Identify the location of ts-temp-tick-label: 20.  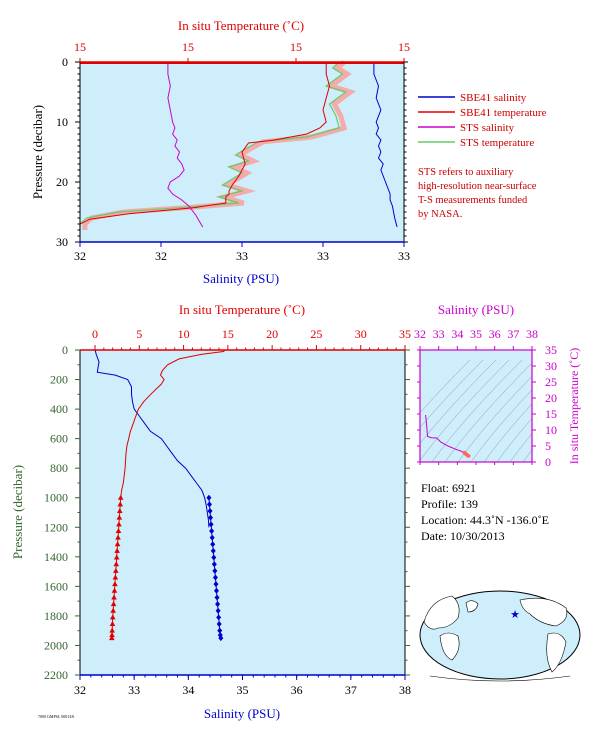
(551, 398).